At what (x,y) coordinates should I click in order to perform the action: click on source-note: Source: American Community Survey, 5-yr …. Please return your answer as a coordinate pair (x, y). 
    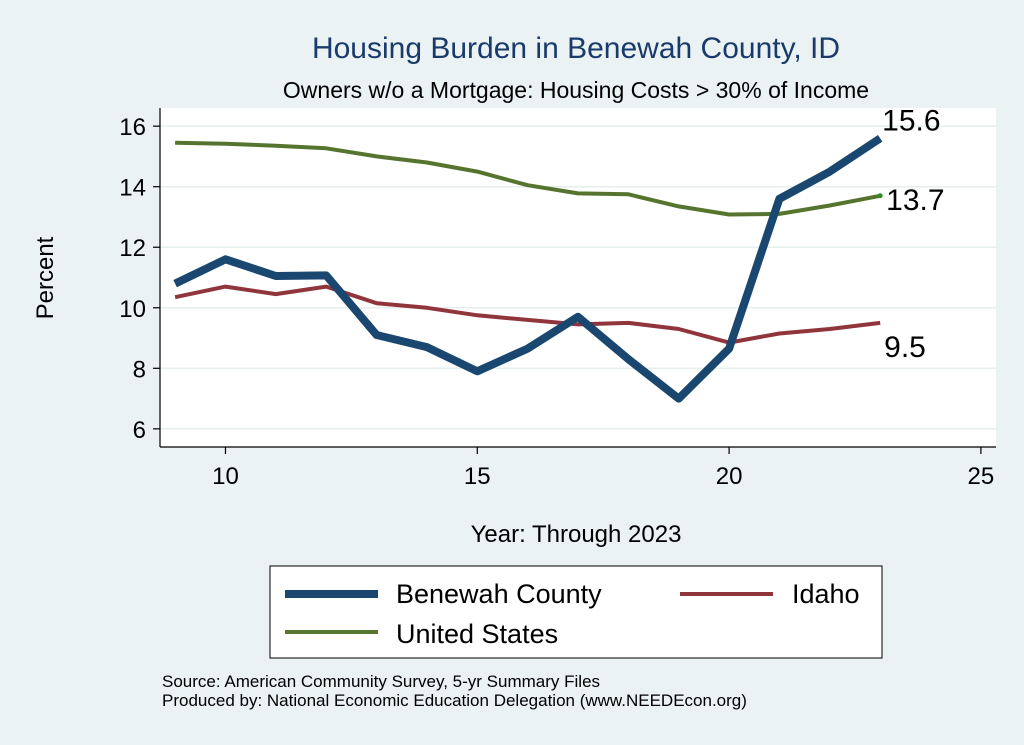
    Looking at the image, I should click on (381, 681).